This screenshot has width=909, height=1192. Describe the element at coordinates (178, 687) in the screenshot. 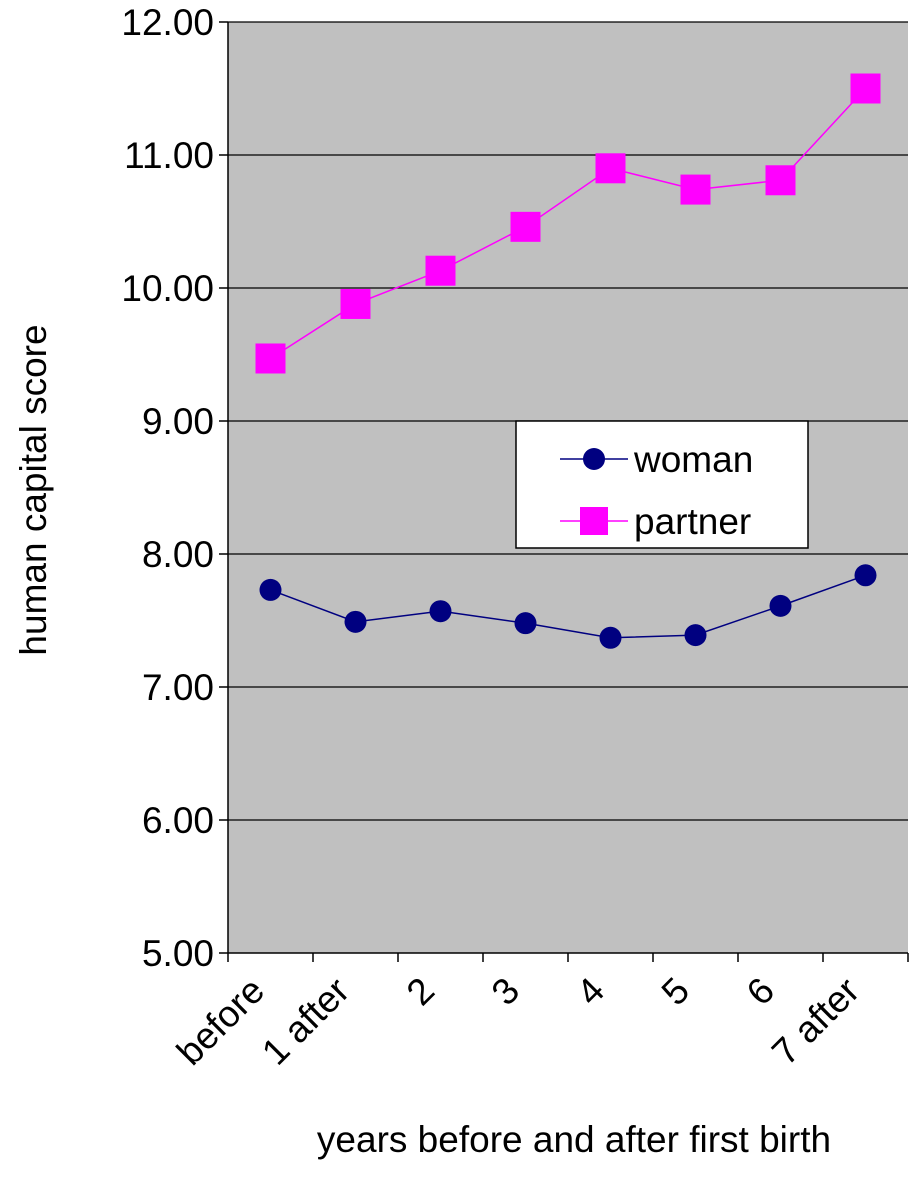

I see `y-tick-label: 7.00` at that location.